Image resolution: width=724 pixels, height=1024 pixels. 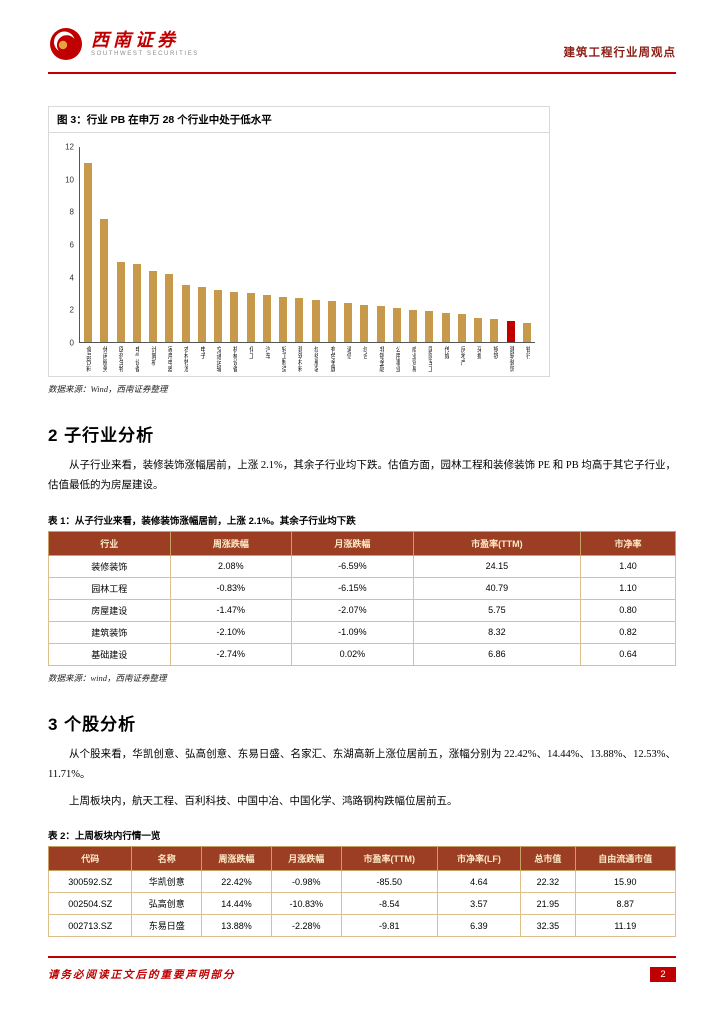 What do you see at coordinates (90, 926) in the screenshot?
I see `table-cell: 002713.SZ` at bounding box center [90, 926].